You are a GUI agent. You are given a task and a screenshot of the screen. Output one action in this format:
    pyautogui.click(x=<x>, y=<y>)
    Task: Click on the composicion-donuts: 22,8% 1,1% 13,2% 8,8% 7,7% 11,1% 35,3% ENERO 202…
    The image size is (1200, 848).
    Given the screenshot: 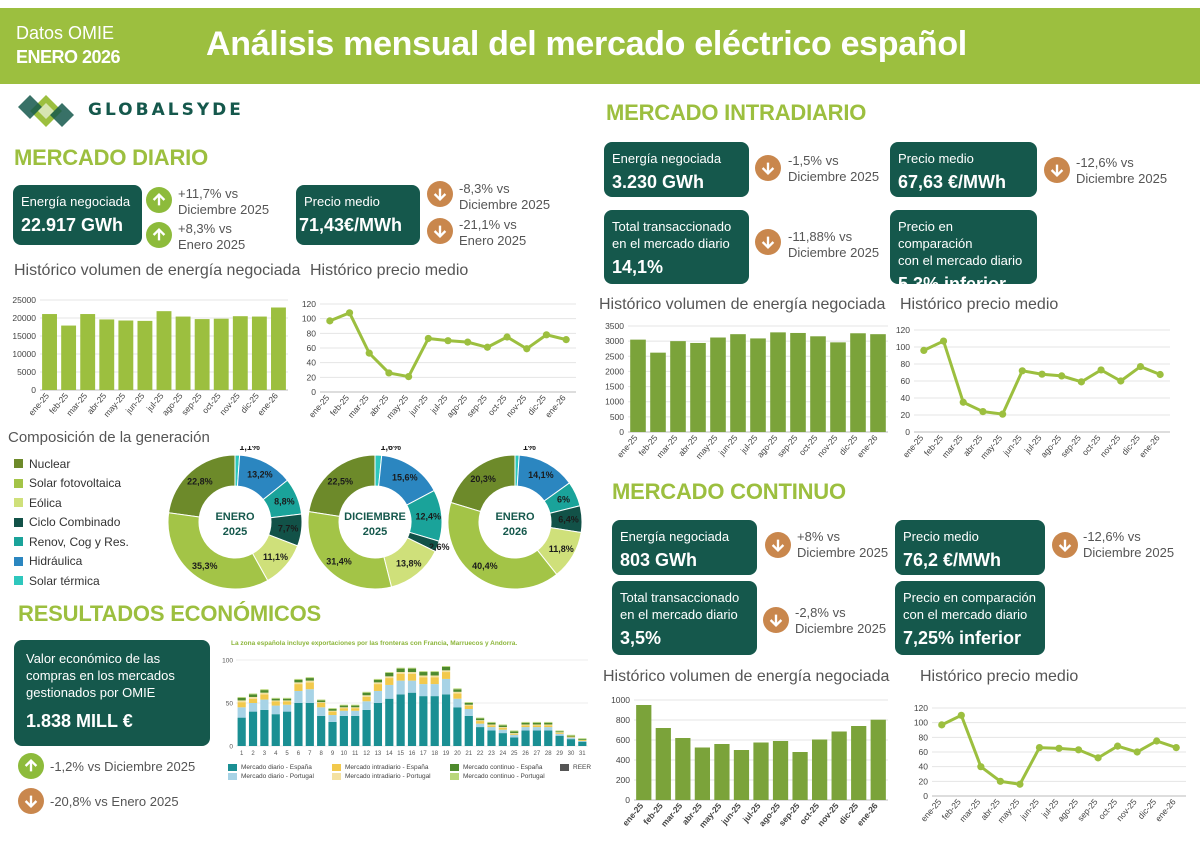 What is the action you would take?
    pyautogui.click(x=375, y=518)
    